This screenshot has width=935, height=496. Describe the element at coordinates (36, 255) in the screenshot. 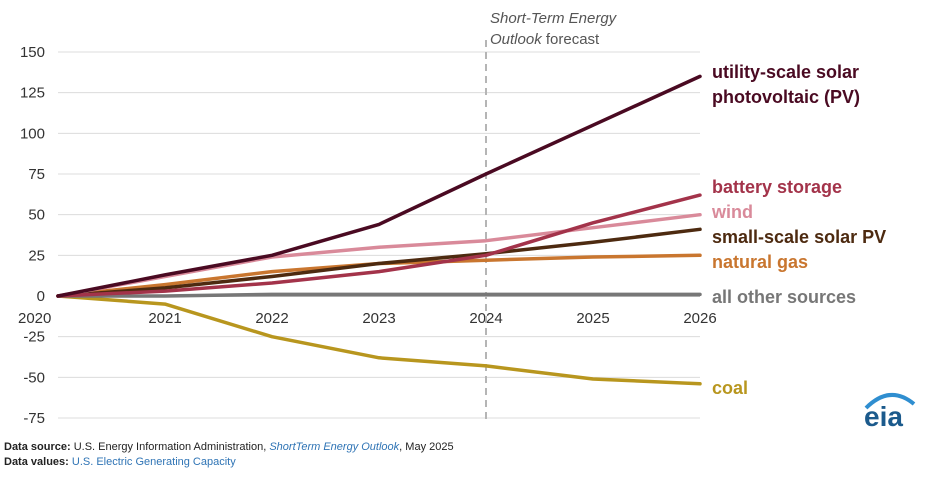

I see `y-tick-label: 25` at that location.